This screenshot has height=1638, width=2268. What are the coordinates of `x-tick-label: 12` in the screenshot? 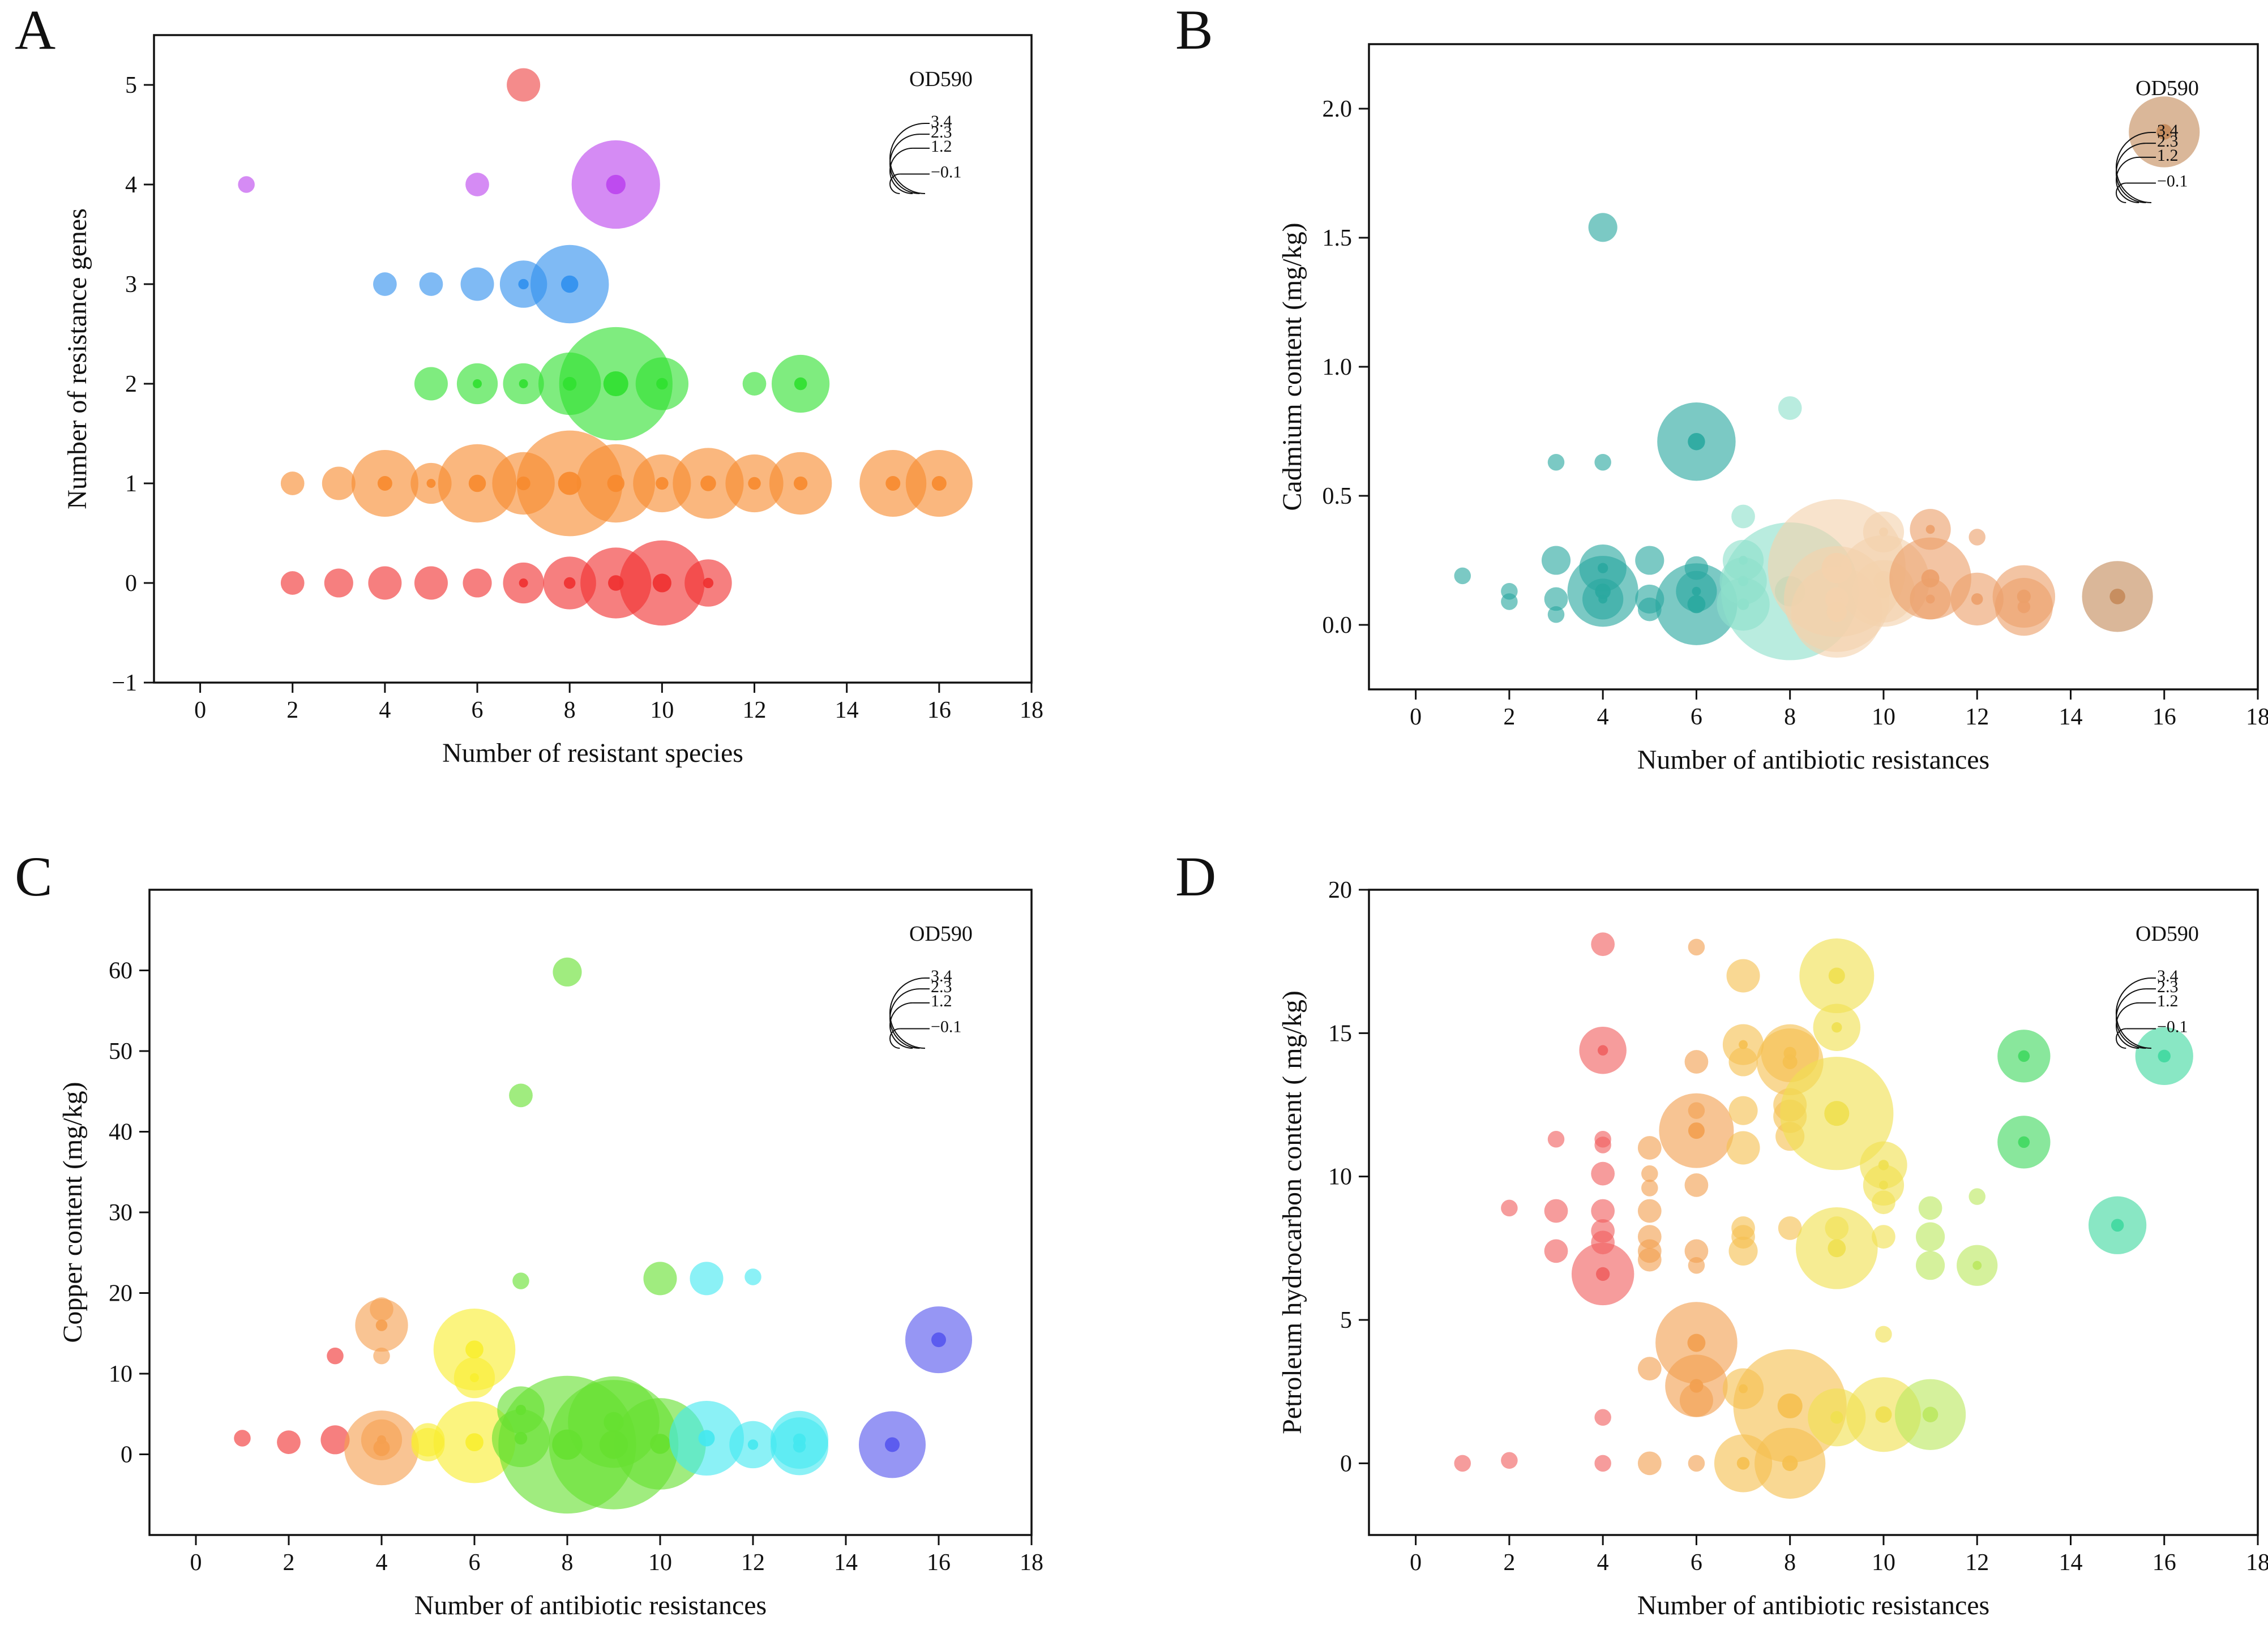 It's located at (1977, 1563).